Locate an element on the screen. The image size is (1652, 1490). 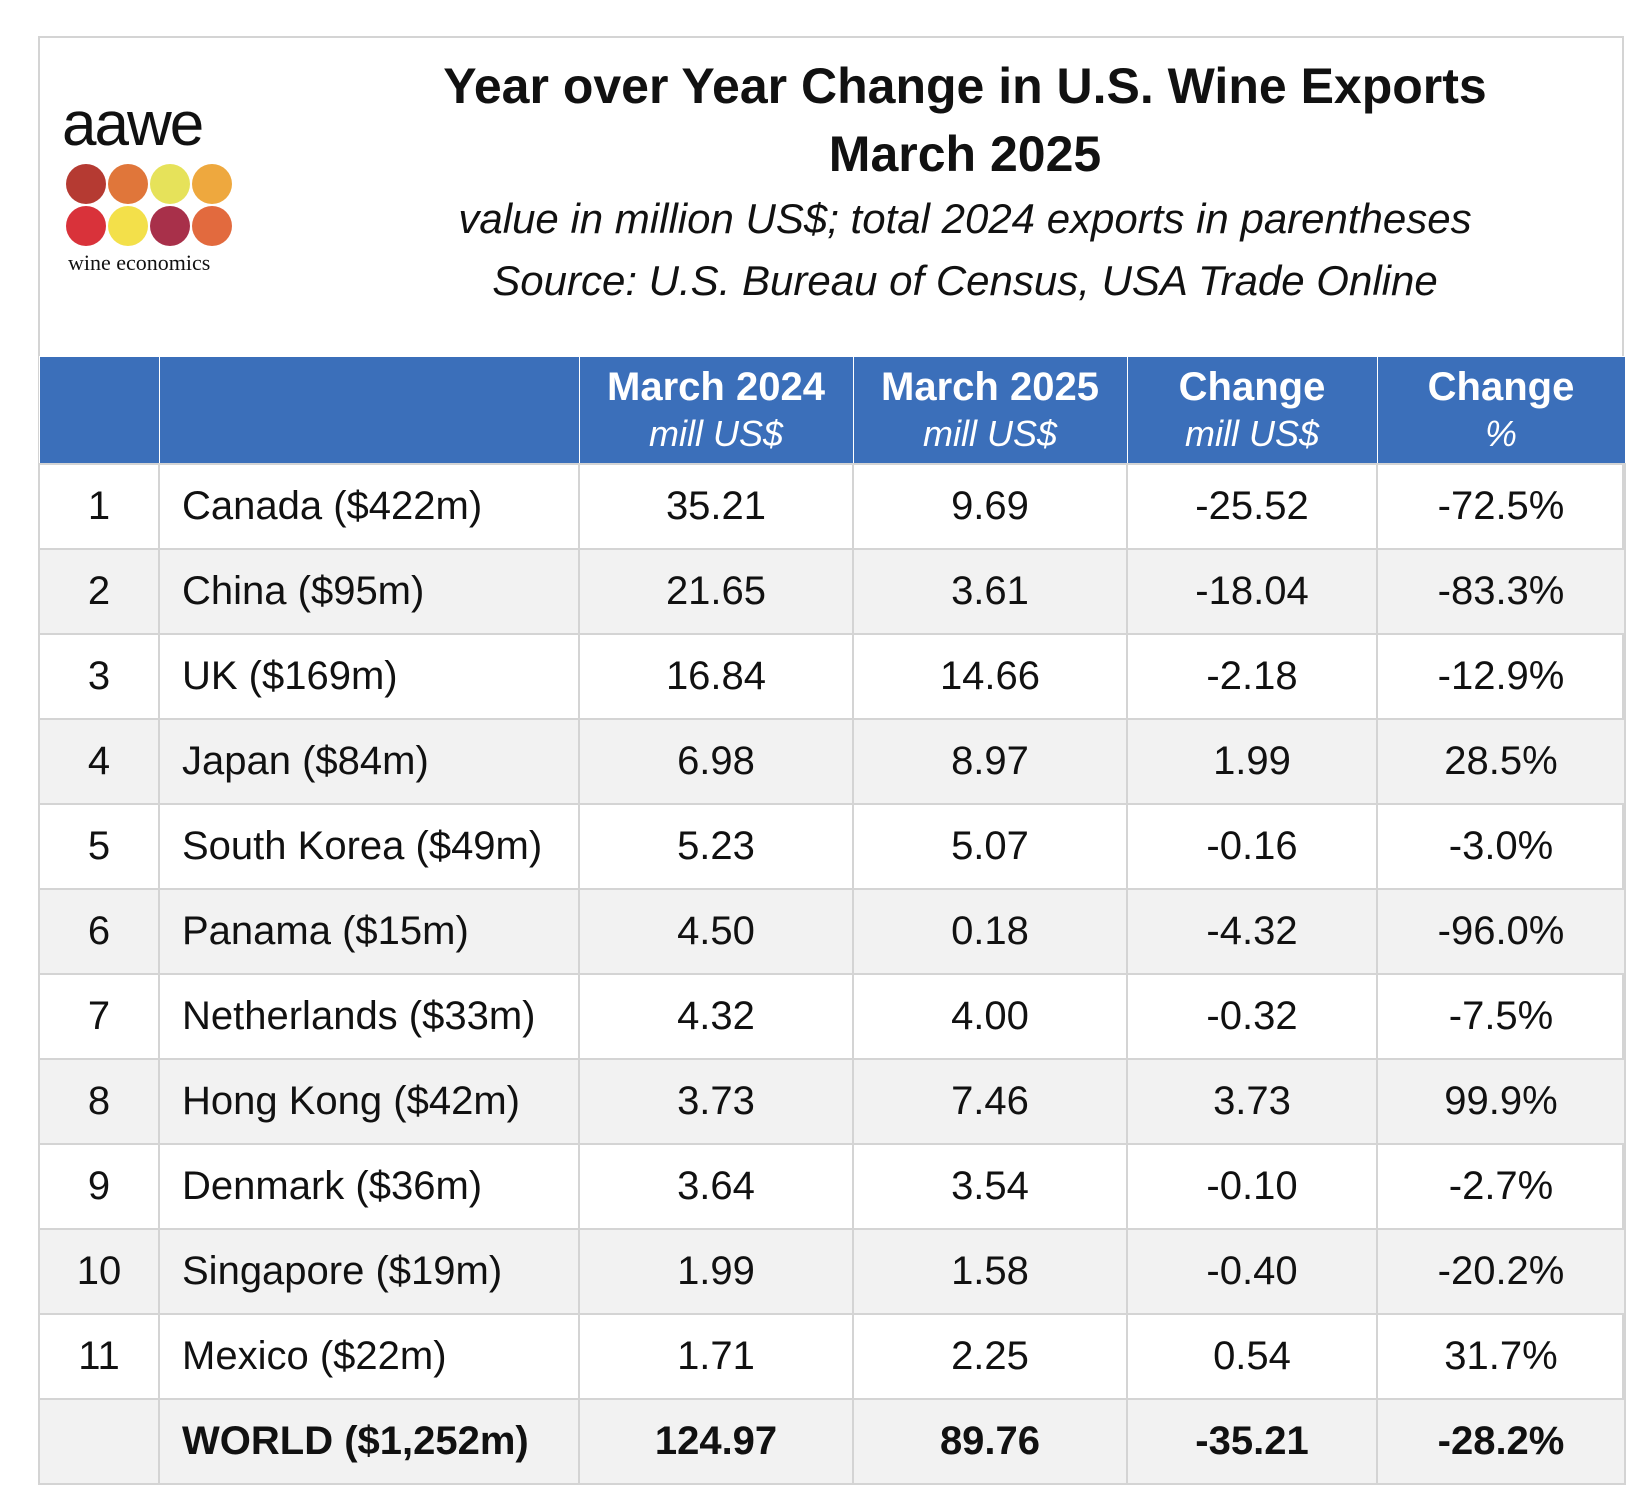
change-percent-cell: 99.9% is located at coordinates (1501, 1101).